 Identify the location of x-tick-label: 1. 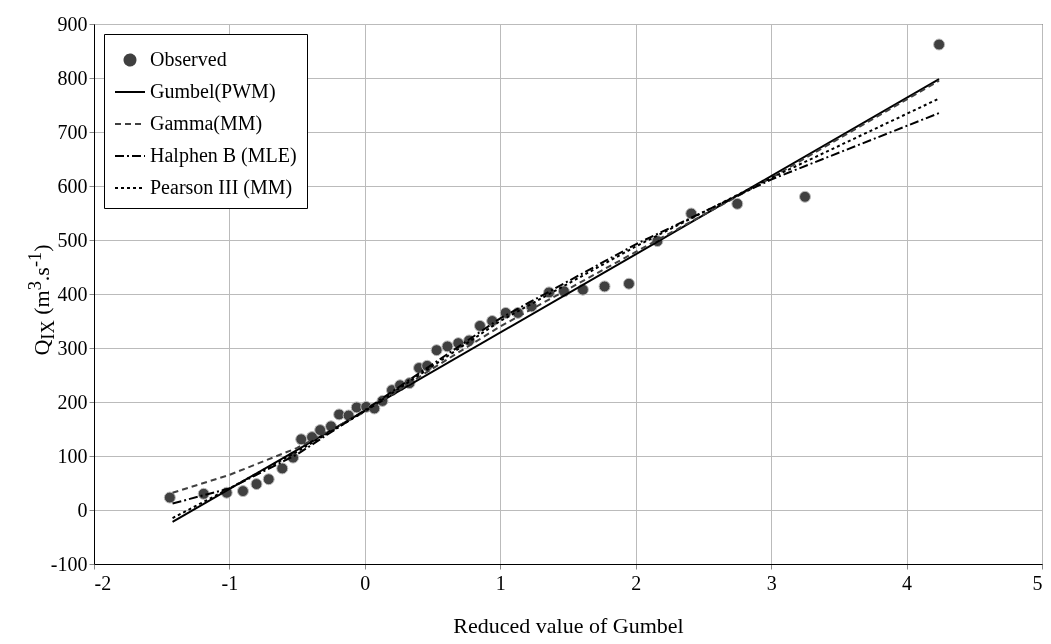
(500, 582).